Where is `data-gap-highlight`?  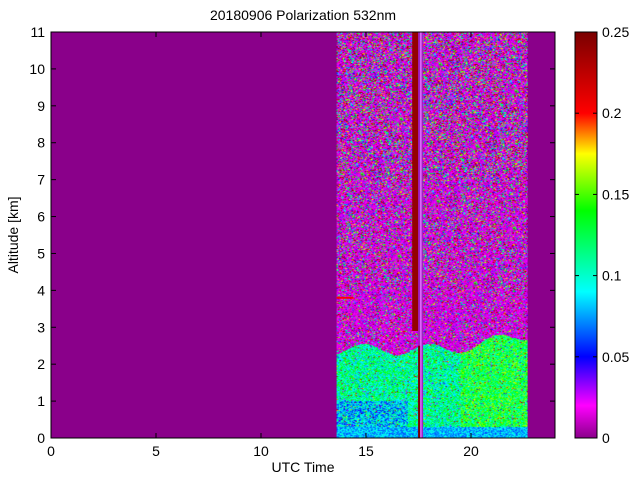
data-gap-highlight is located at coordinates (421, 235).